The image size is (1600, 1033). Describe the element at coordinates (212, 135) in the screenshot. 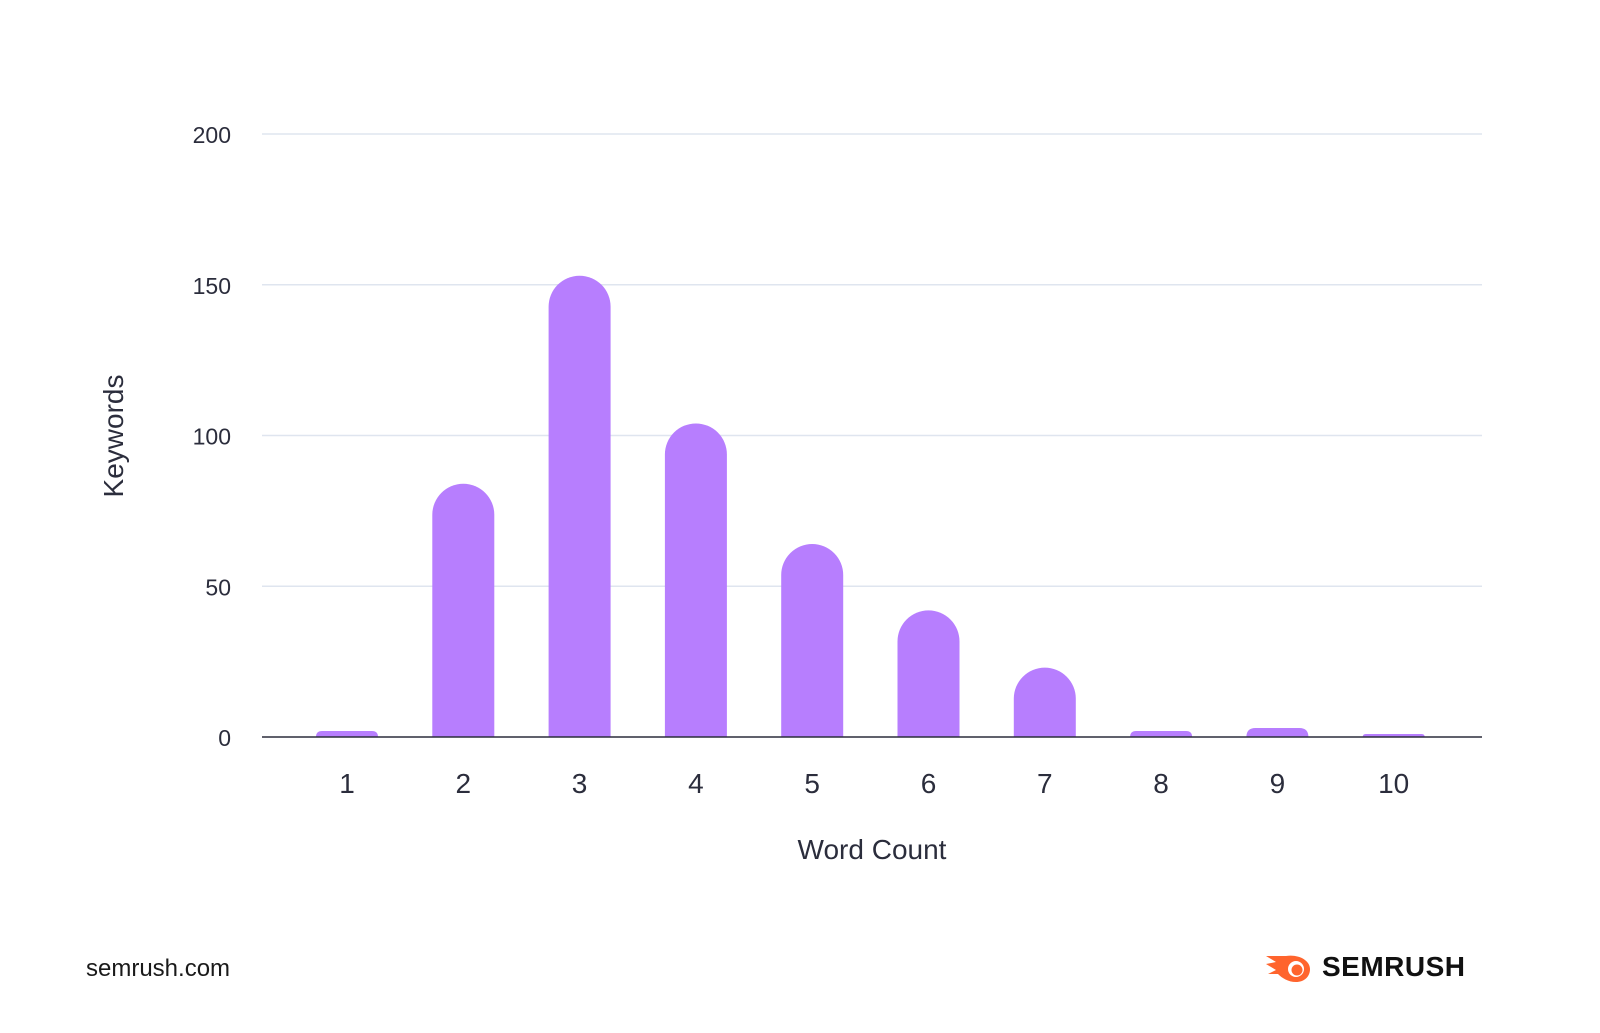

I see `y-tick-label: 200` at that location.